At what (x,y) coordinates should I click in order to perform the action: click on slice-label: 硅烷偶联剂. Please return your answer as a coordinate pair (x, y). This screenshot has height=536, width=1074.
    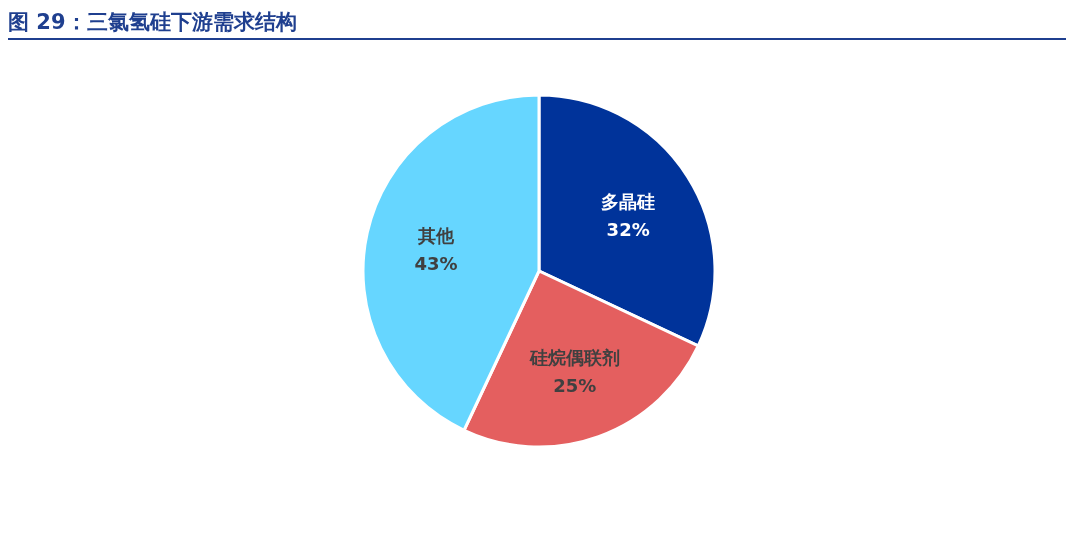
    Looking at the image, I should click on (574, 358).